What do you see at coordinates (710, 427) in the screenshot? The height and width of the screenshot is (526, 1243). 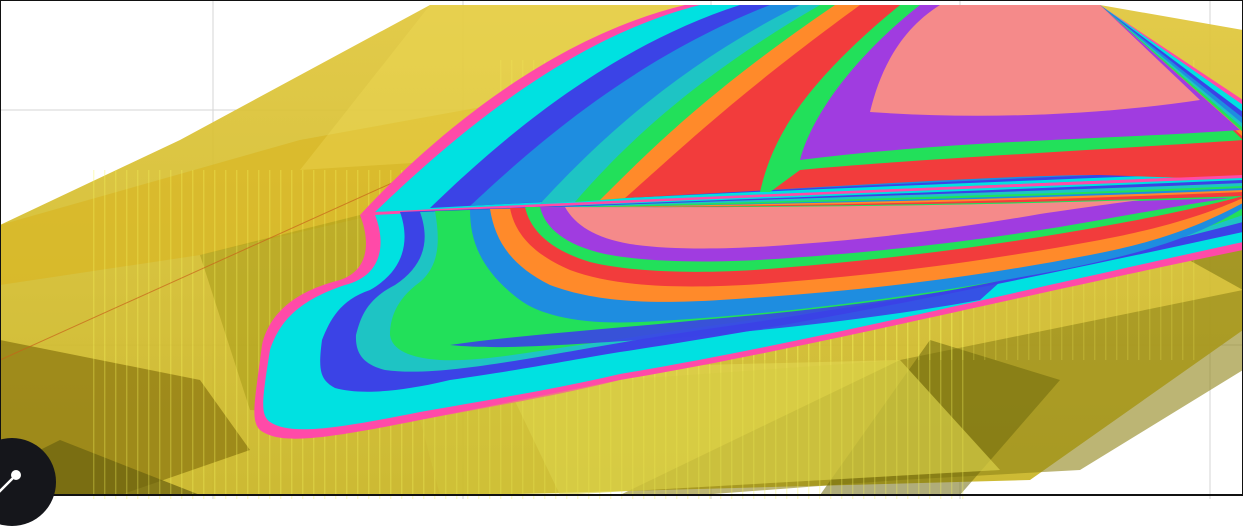 I see `overburden-front-wedge` at bounding box center [710, 427].